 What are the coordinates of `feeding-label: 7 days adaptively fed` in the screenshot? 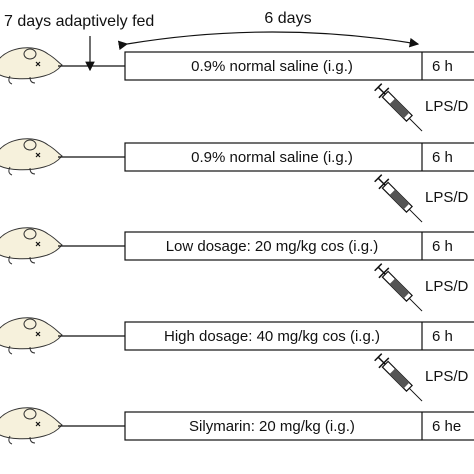 It's located at (79, 21).